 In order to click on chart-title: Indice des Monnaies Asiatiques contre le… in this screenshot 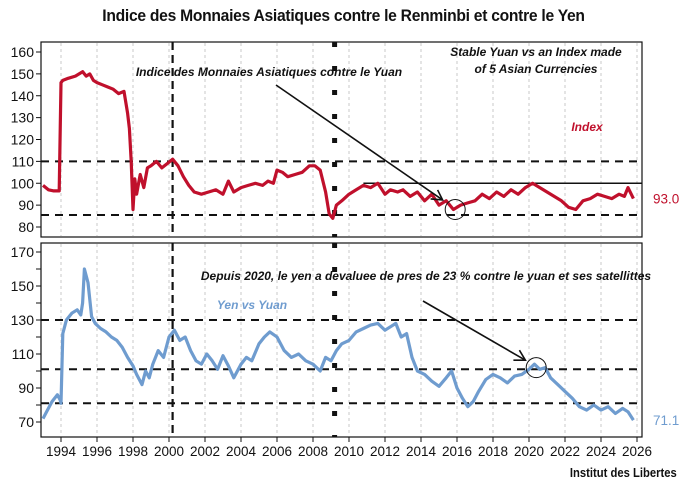, I will do `click(343, 15)`.